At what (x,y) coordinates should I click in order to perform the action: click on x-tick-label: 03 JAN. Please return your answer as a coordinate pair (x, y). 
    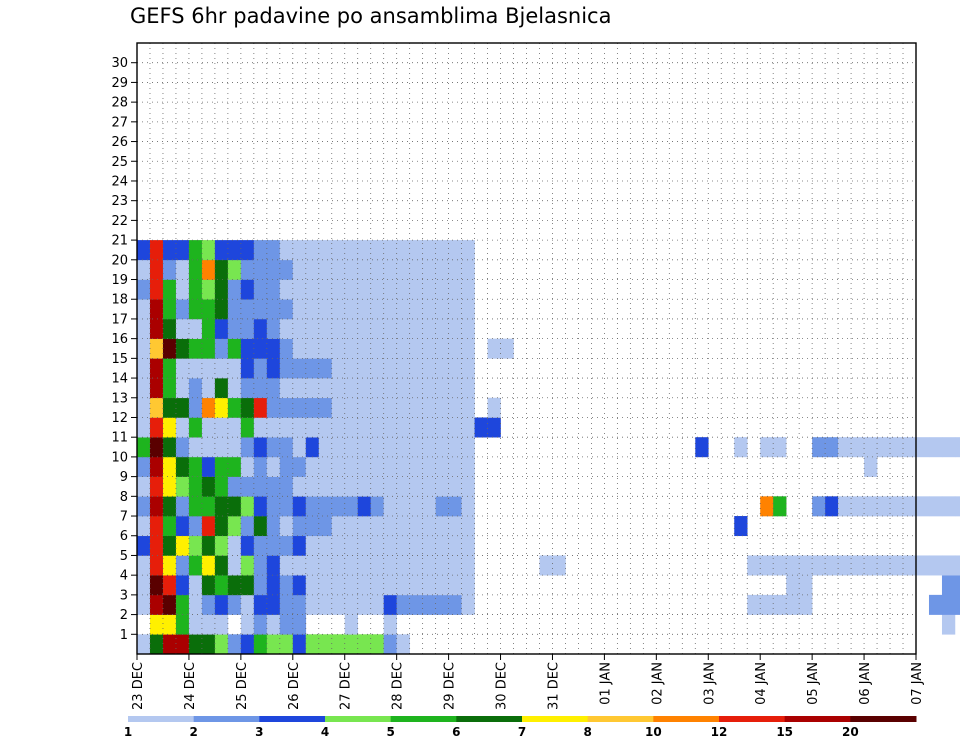
    Looking at the image, I should click on (709, 683).